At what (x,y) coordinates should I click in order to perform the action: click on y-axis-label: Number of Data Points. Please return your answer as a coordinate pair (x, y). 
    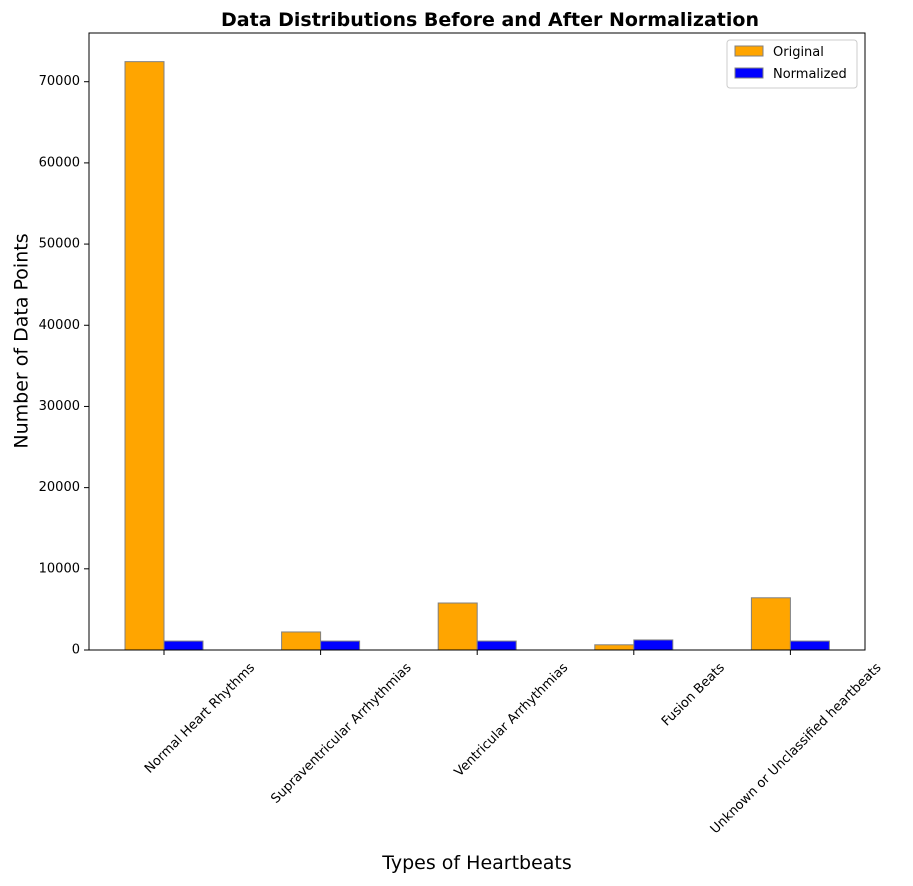
    Looking at the image, I should click on (22, 340).